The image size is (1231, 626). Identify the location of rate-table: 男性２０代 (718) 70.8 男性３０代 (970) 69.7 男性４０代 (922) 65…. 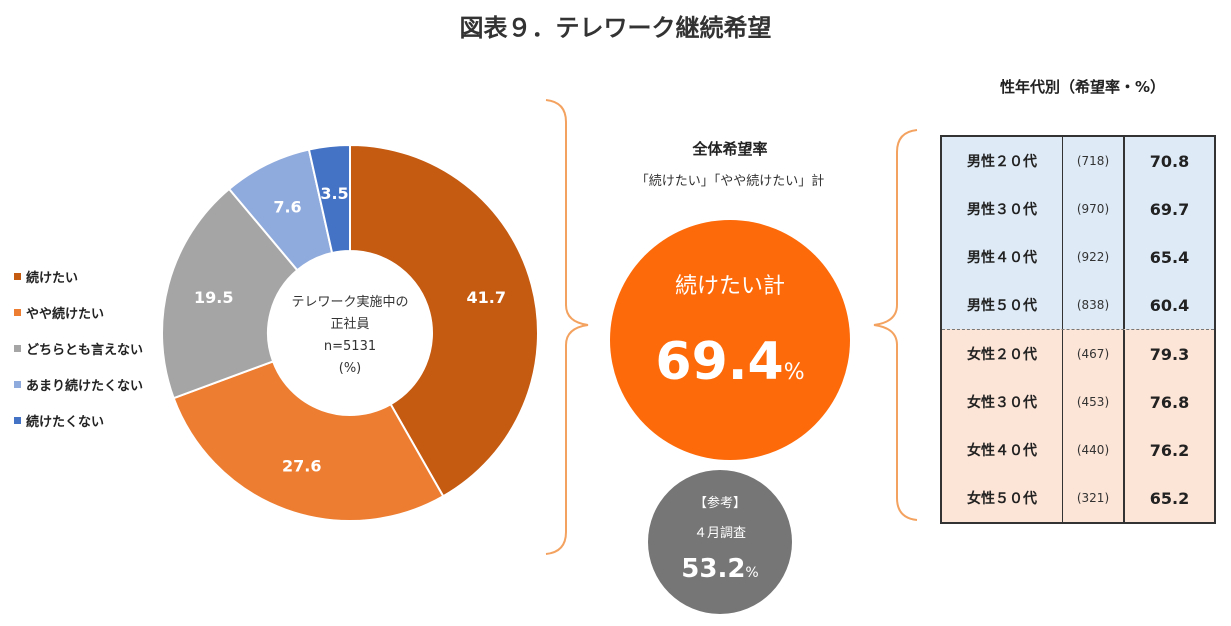
(1078, 329).